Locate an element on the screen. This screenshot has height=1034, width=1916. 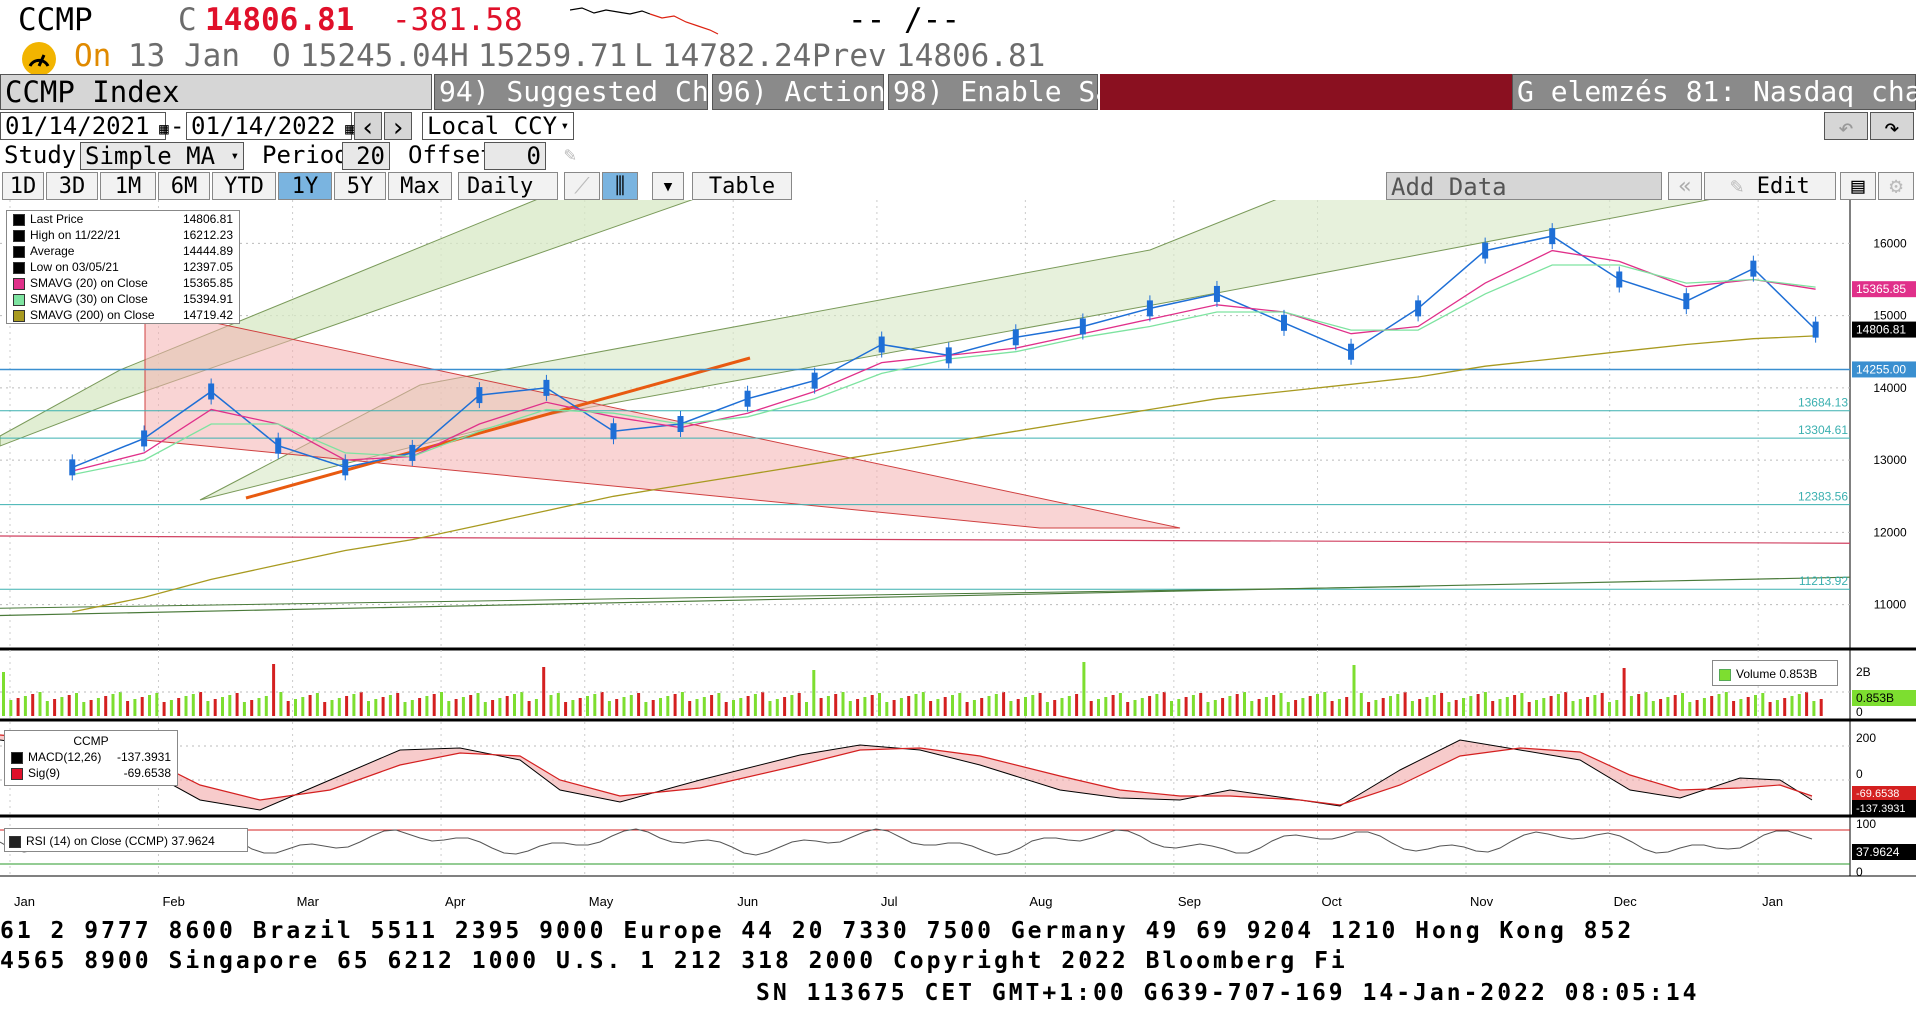
currency-select: Local CCY ▾ is located at coordinates (498, 126).